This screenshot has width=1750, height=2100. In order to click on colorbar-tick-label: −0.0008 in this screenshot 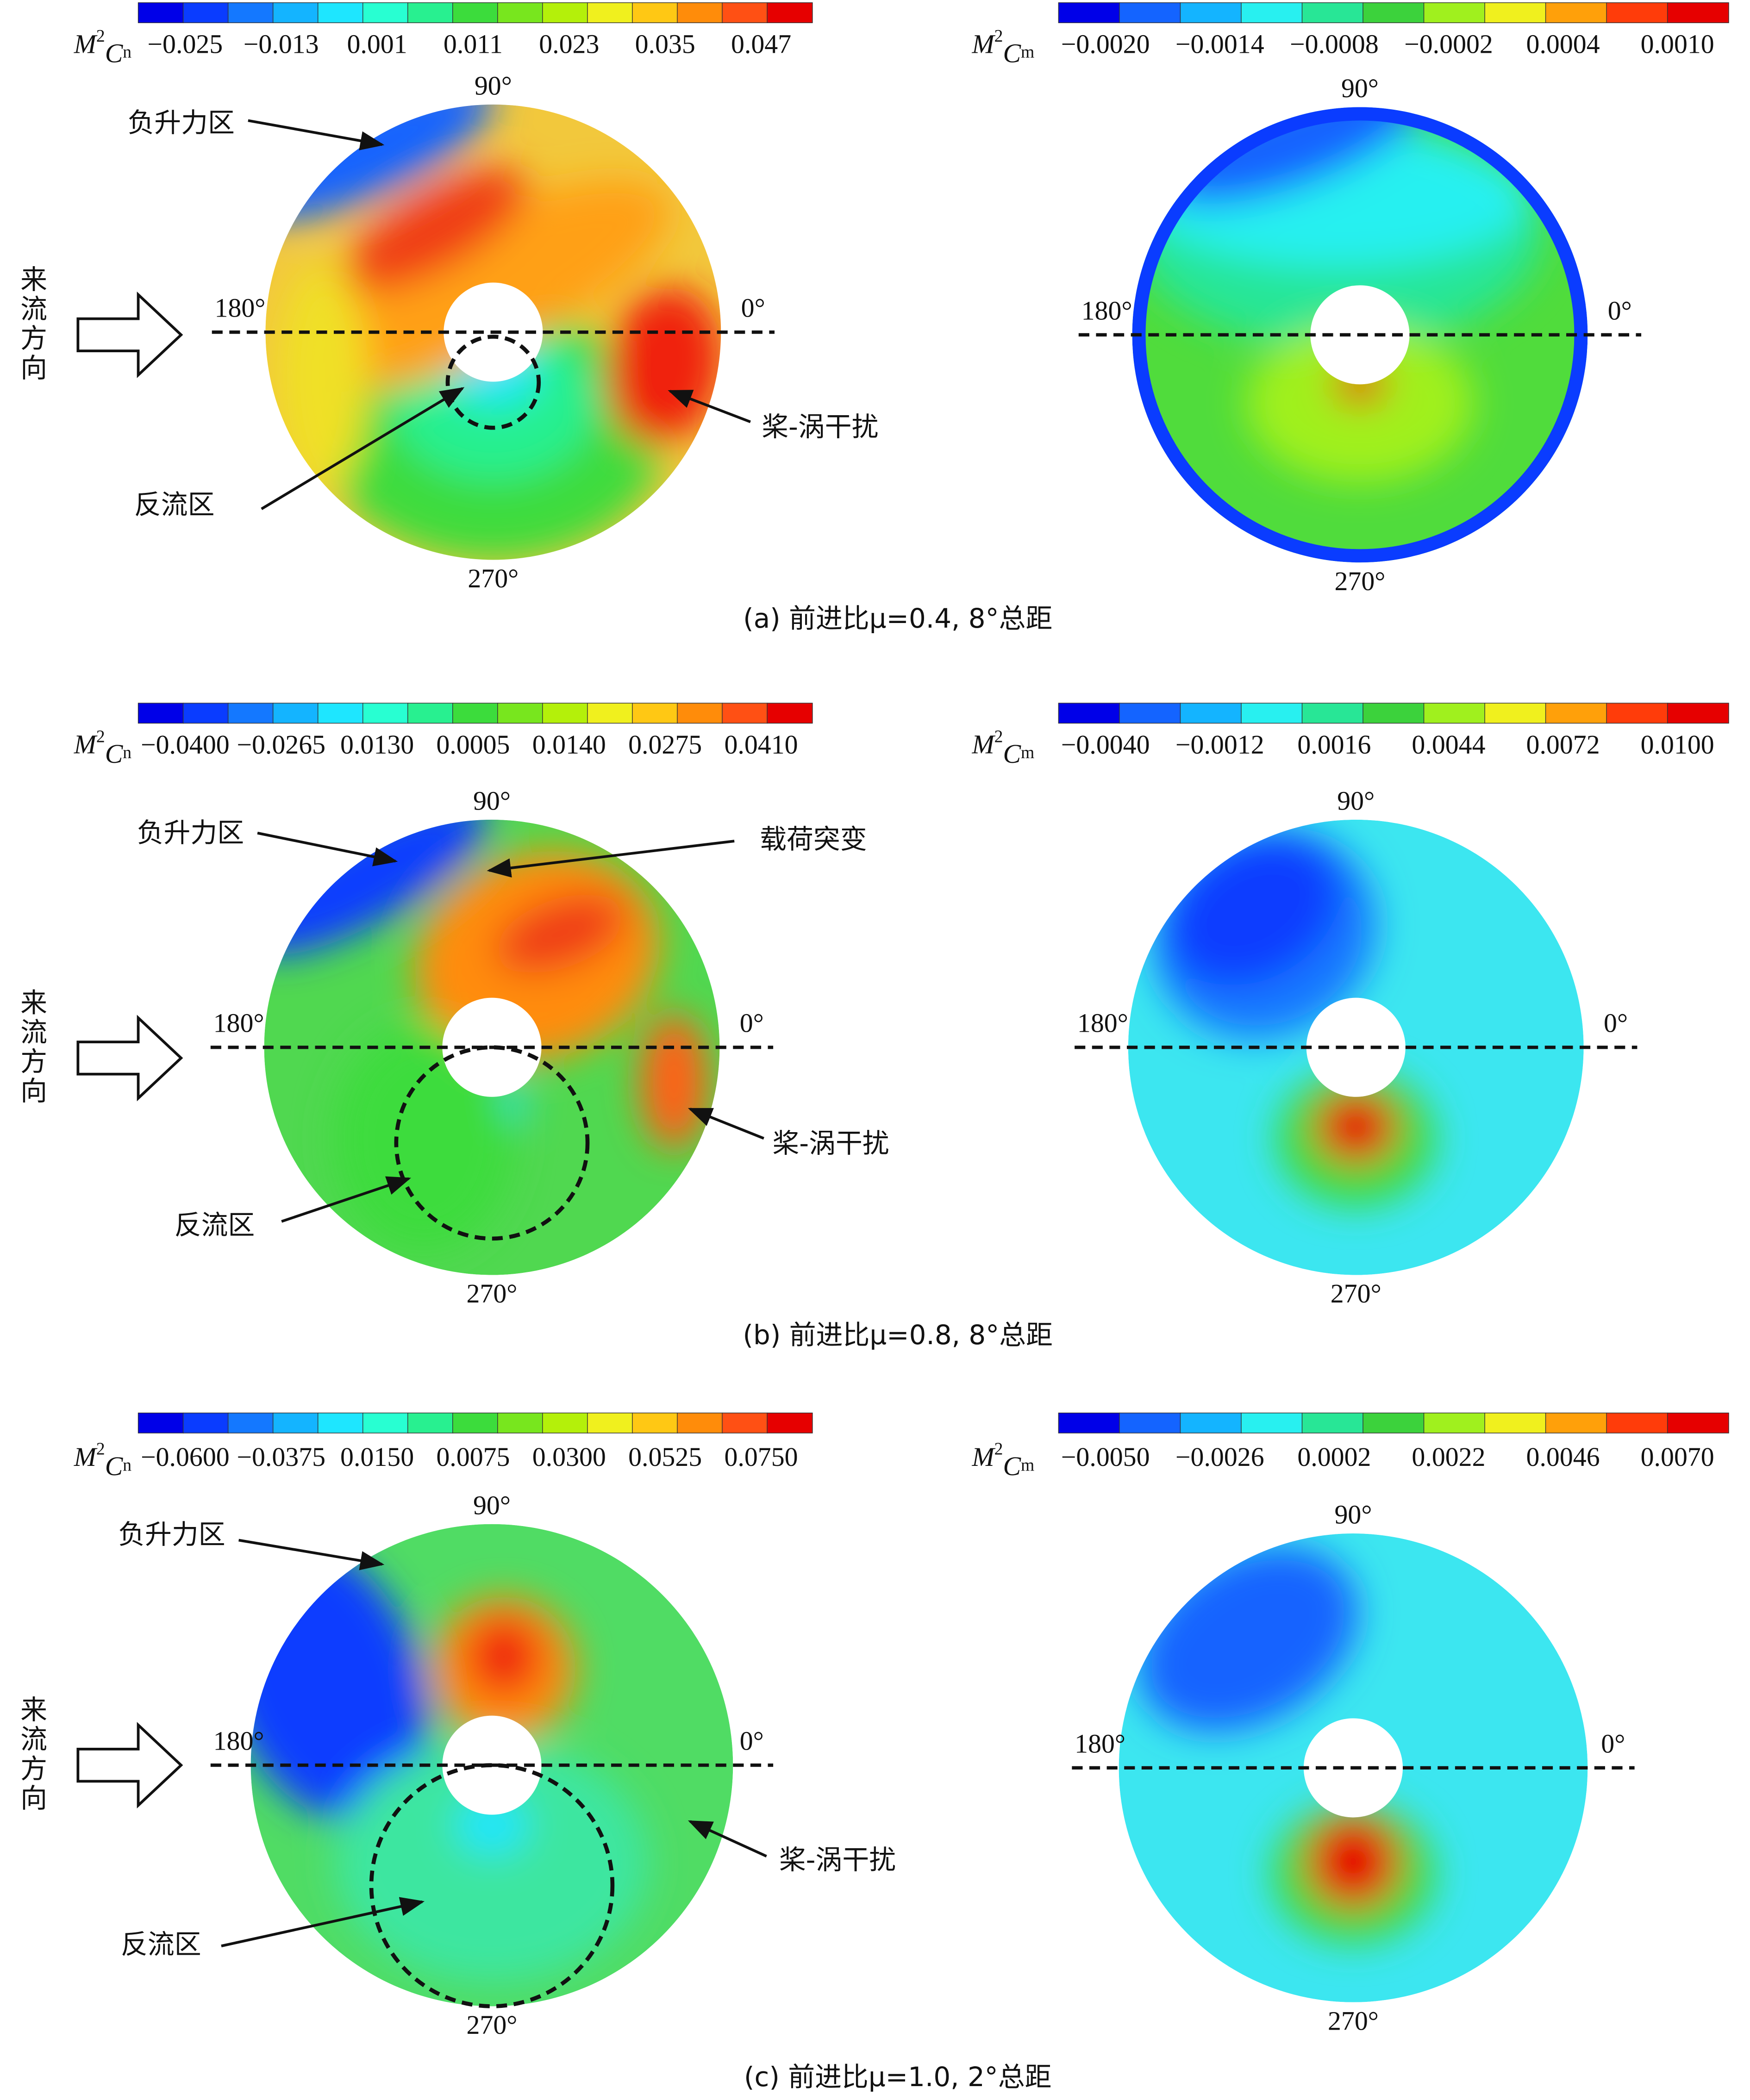, I will do `click(1334, 44)`.